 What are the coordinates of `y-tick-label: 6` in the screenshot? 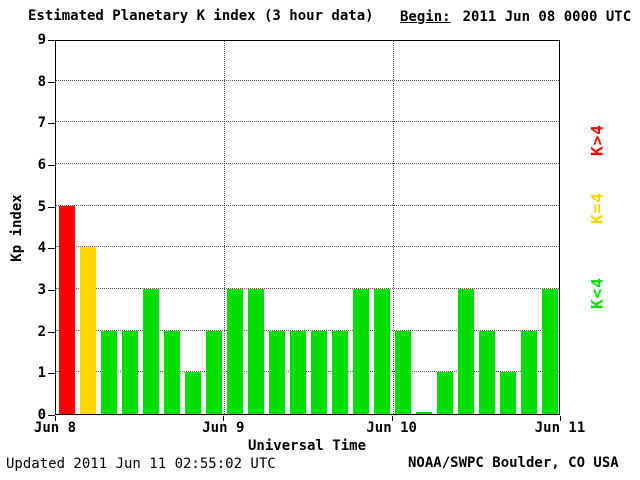 It's located at (41, 165).